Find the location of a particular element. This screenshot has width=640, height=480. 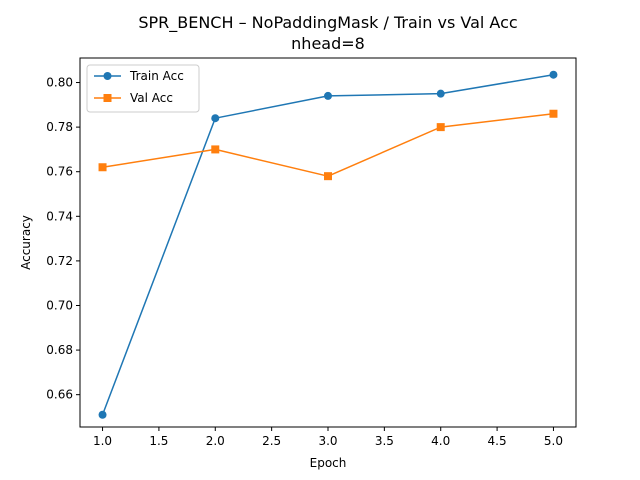

legend-train-acc-marker is located at coordinates (107, 76).